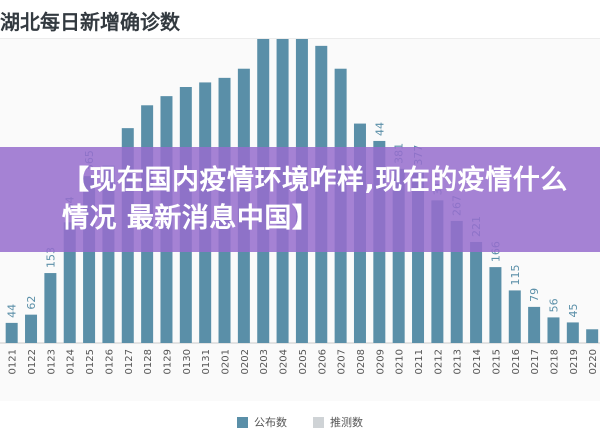 The height and width of the screenshot is (433, 600). What do you see at coordinates (206, 361) in the screenshot?
I see `x-tick-label-0131: 0131` at bounding box center [206, 361].